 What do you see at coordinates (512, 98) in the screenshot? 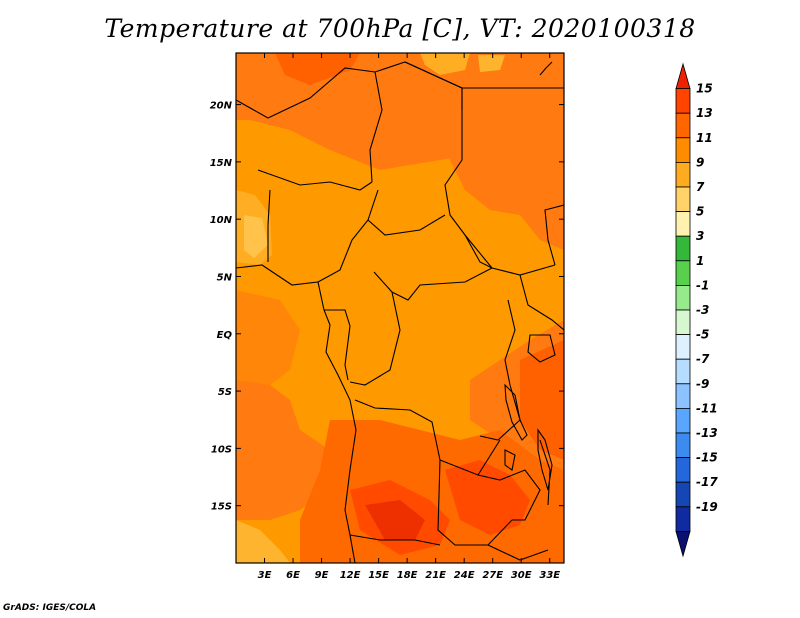
I see `border-egypt-sudan` at bounding box center [512, 98].